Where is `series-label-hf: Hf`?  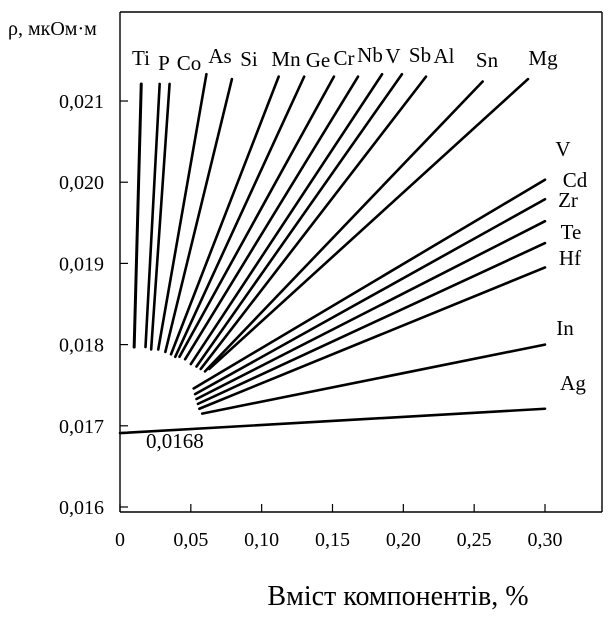
series-label-hf: Hf is located at coordinates (570, 258).